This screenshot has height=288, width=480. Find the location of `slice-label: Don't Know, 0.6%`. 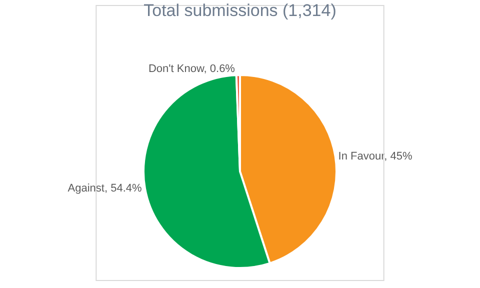

slice-label: Don't Know, 0.6% is located at coordinates (192, 69).